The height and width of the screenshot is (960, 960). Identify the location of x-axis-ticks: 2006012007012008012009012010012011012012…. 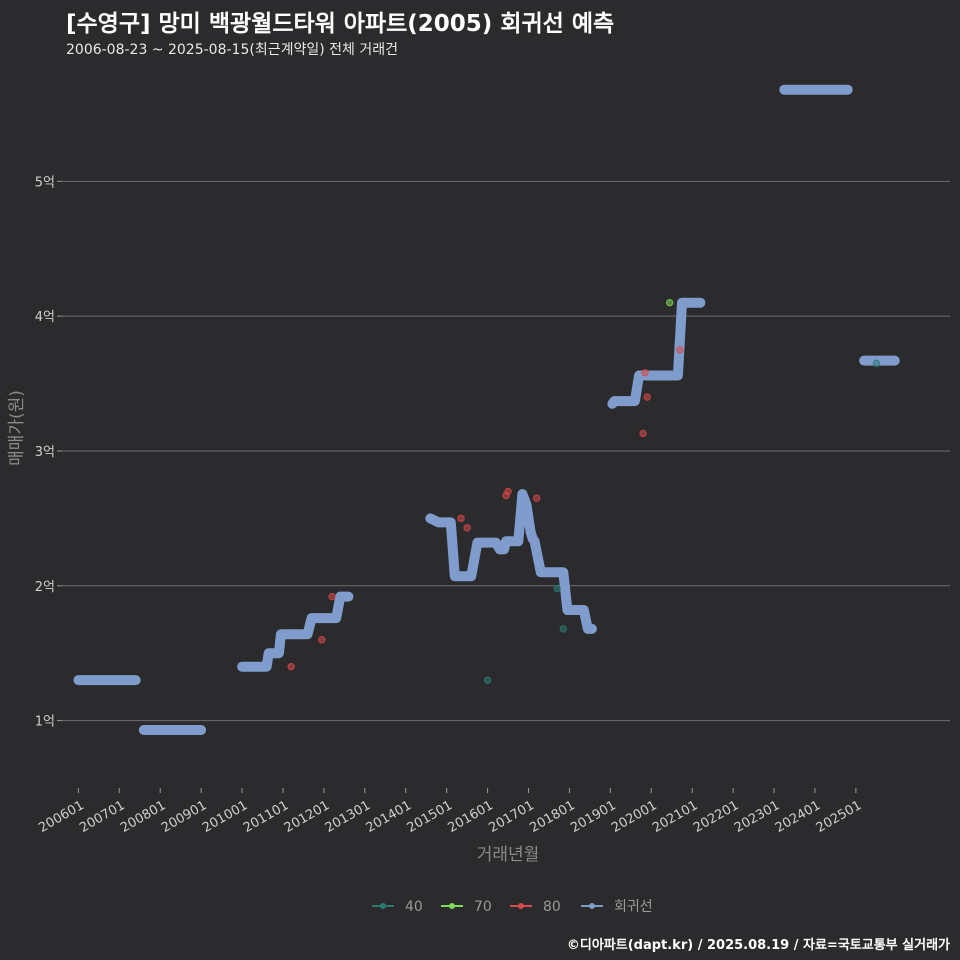
(450, 812).